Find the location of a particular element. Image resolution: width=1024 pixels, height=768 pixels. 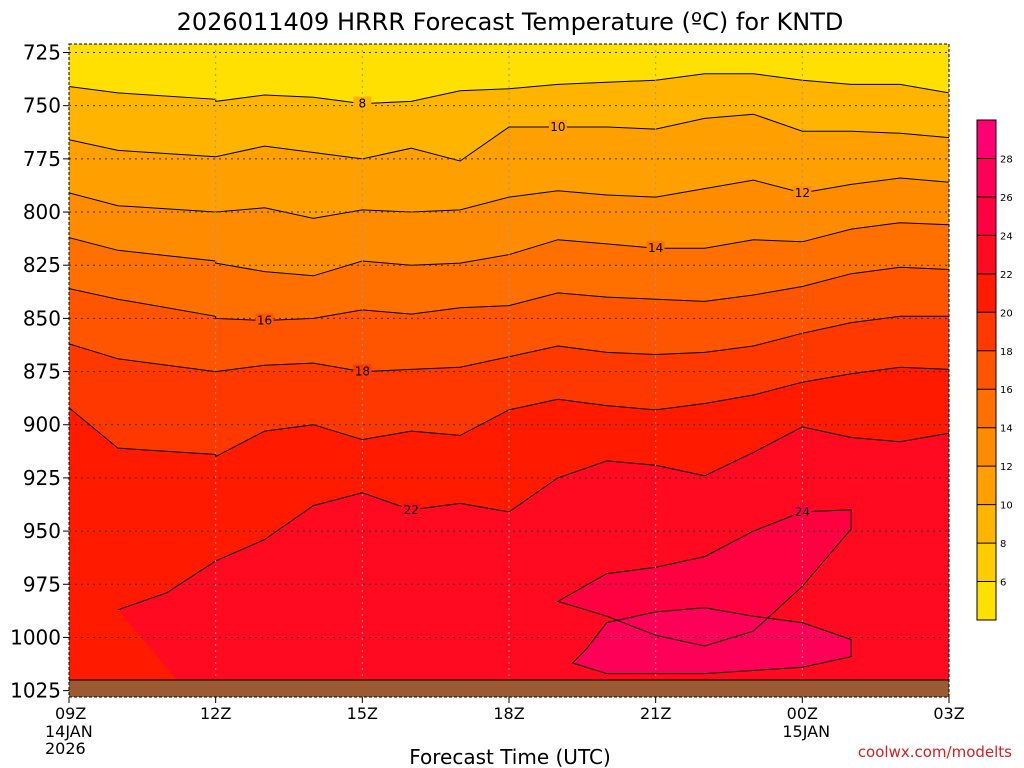

y-tick-label: 925 is located at coordinates (42, 478).